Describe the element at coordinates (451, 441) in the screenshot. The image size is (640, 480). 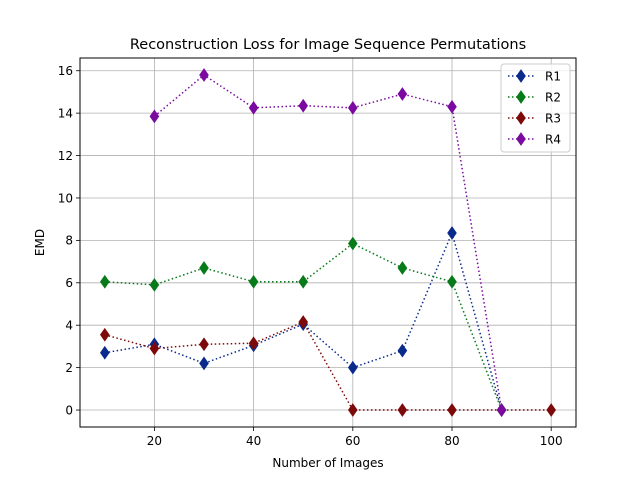
I see `x-tick-label: 80` at that location.